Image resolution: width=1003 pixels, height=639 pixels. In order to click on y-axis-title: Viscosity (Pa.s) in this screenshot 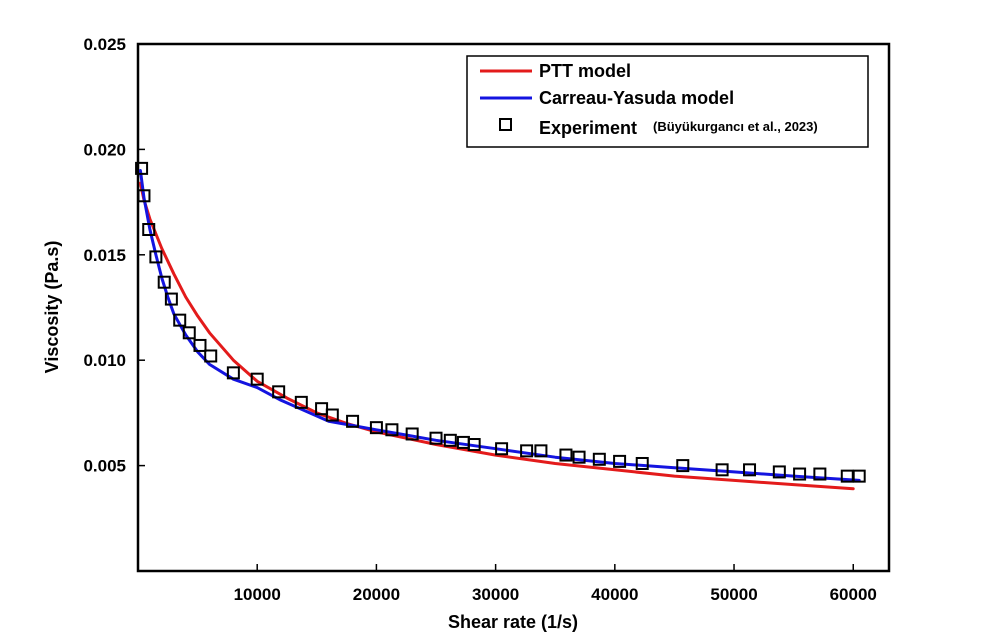, I will do `click(52, 307)`.